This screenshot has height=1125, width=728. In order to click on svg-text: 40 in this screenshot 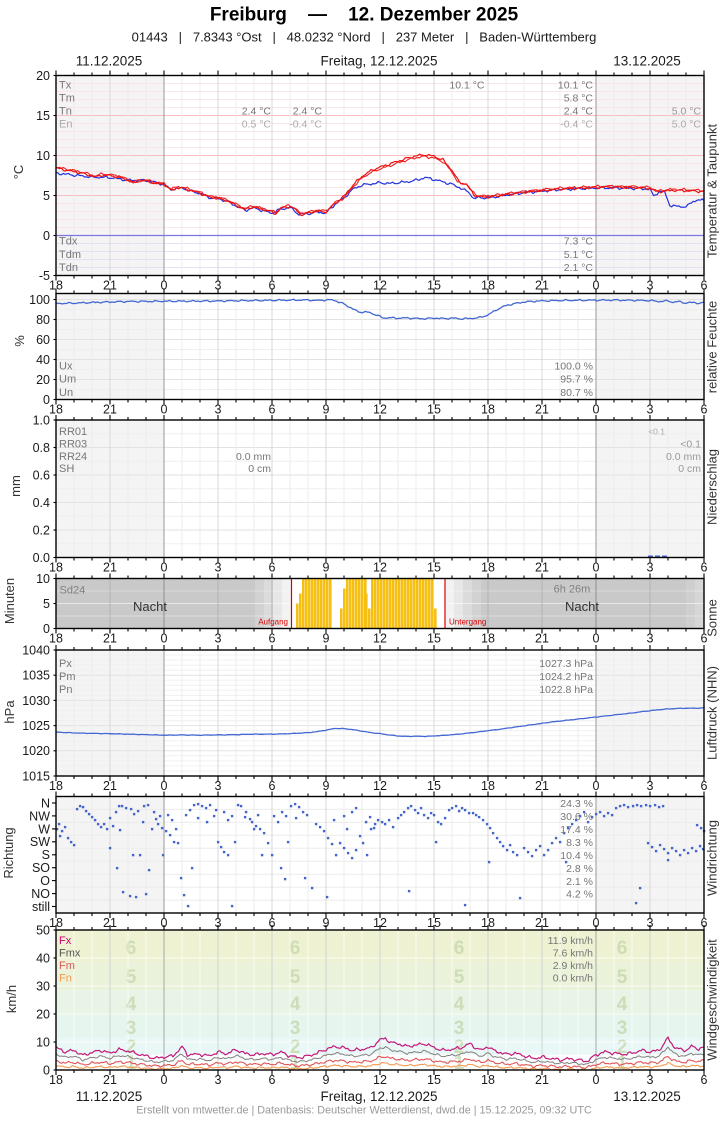, I will do `click(43, 360)`.